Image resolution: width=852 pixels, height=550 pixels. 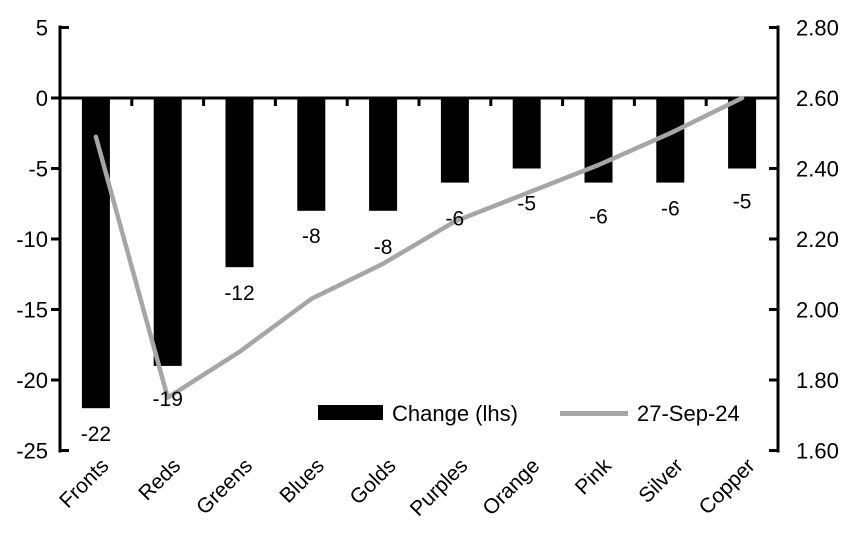 What do you see at coordinates (350, 412) in the screenshot?
I see `legend-bar-swatch` at bounding box center [350, 412].